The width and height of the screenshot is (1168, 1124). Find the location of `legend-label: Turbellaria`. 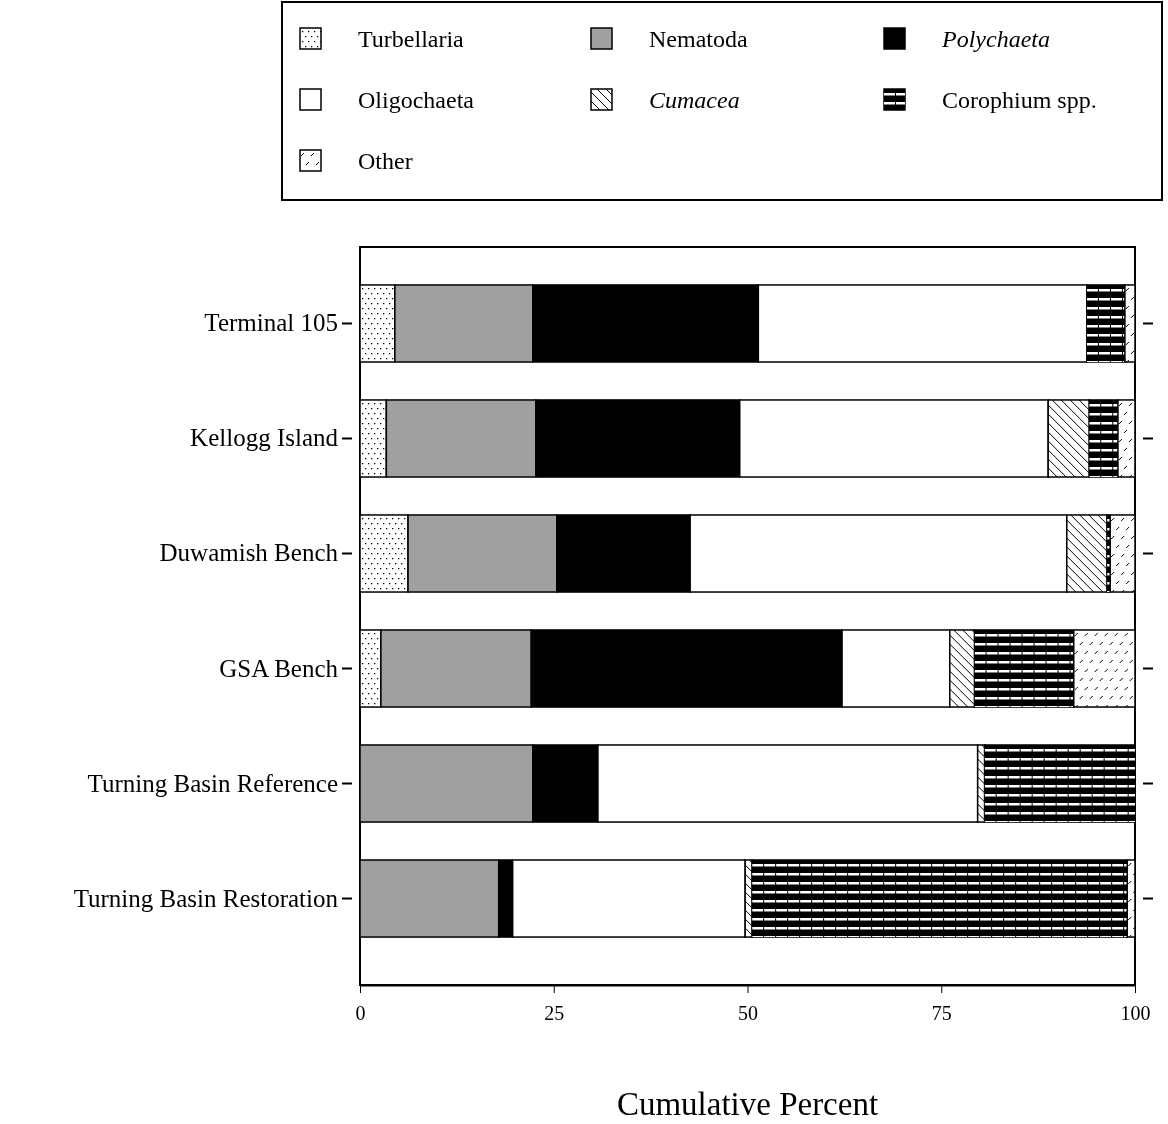

legend-label: Turbellaria is located at coordinates (411, 39).